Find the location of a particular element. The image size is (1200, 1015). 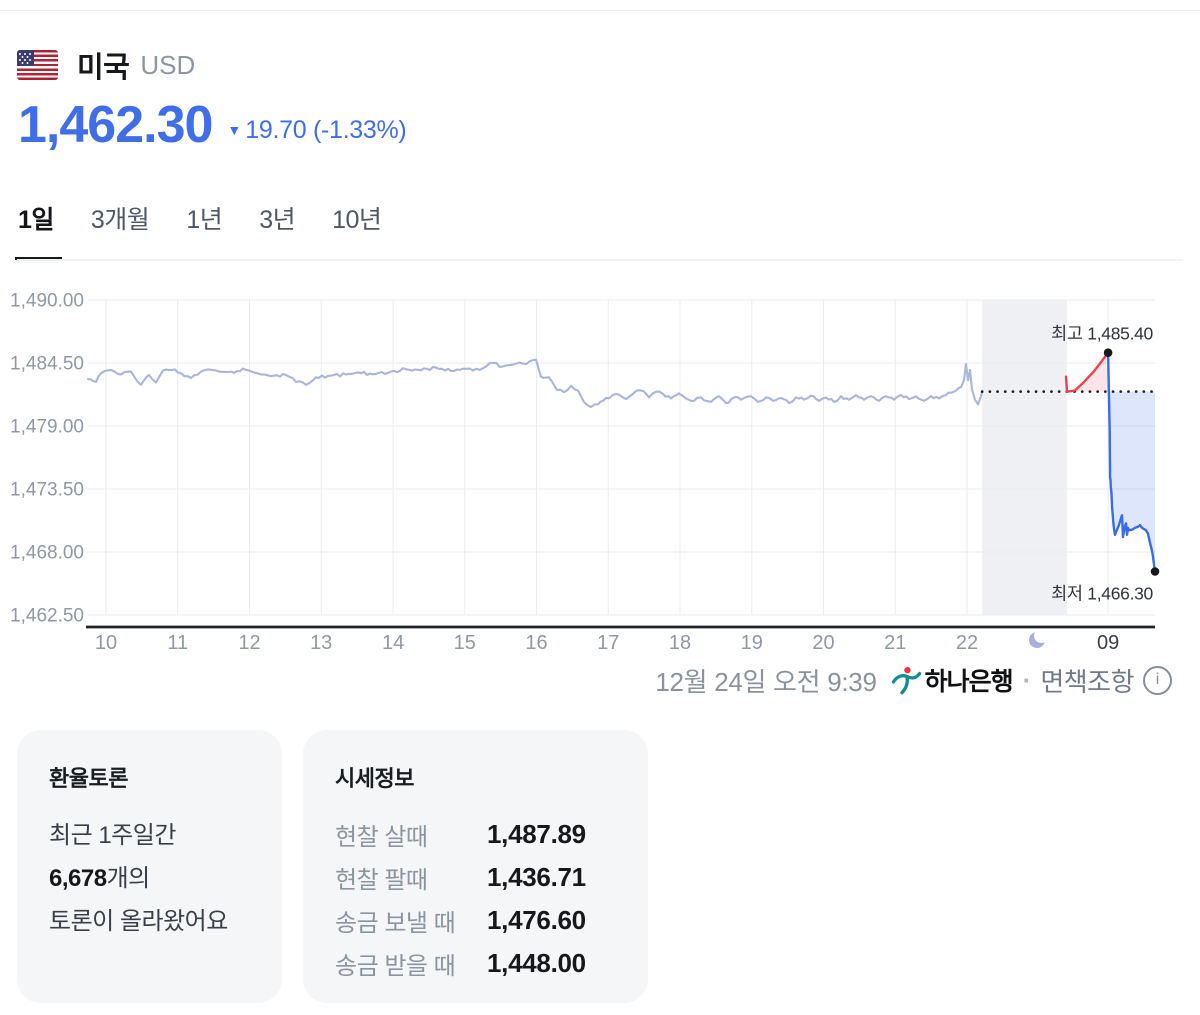

discussion-card-body: 최근 1주일간 6,678개의 토론이 올라왔어요 is located at coordinates (149, 878).